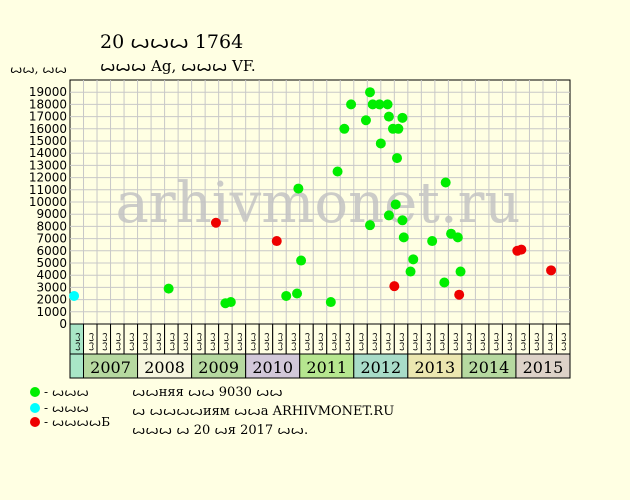 The image size is (630, 500). What do you see at coordinates (51, 263) in the screenshot?
I see `y-tick-label: 5000` at bounding box center [51, 263].